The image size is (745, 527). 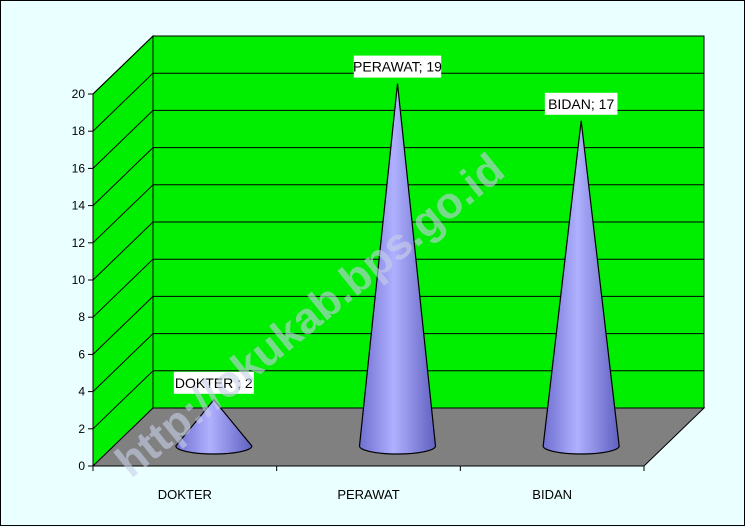 What do you see at coordinates (79, 131) in the screenshot?
I see `y-tick-label: 18` at bounding box center [79, 131].